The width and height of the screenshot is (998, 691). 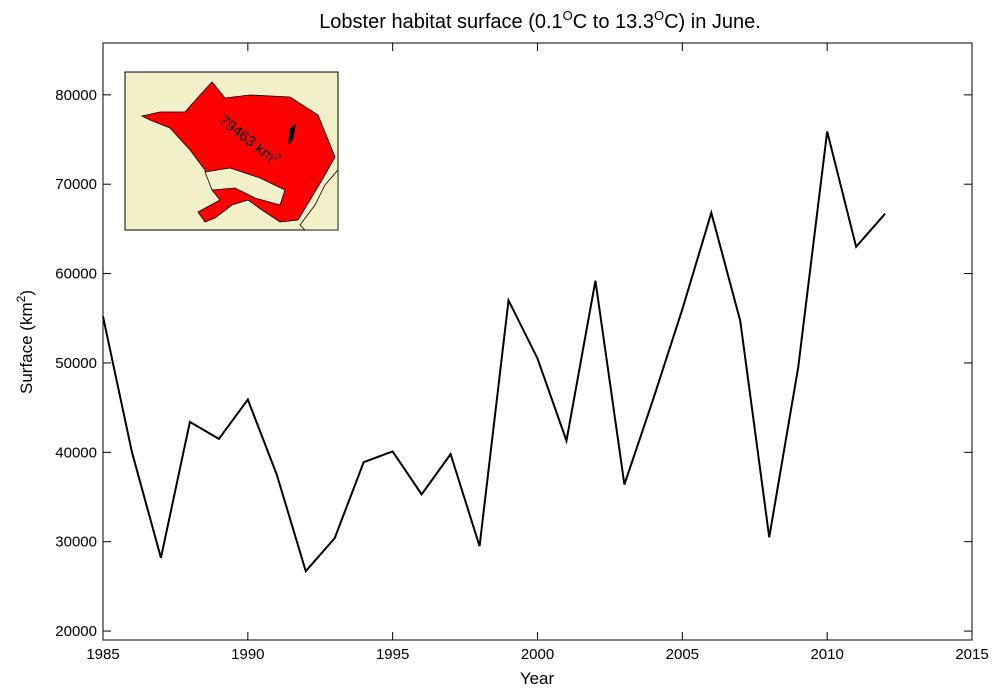 I want to click on x-tick-label: 1995, so click(x=392, y=654).